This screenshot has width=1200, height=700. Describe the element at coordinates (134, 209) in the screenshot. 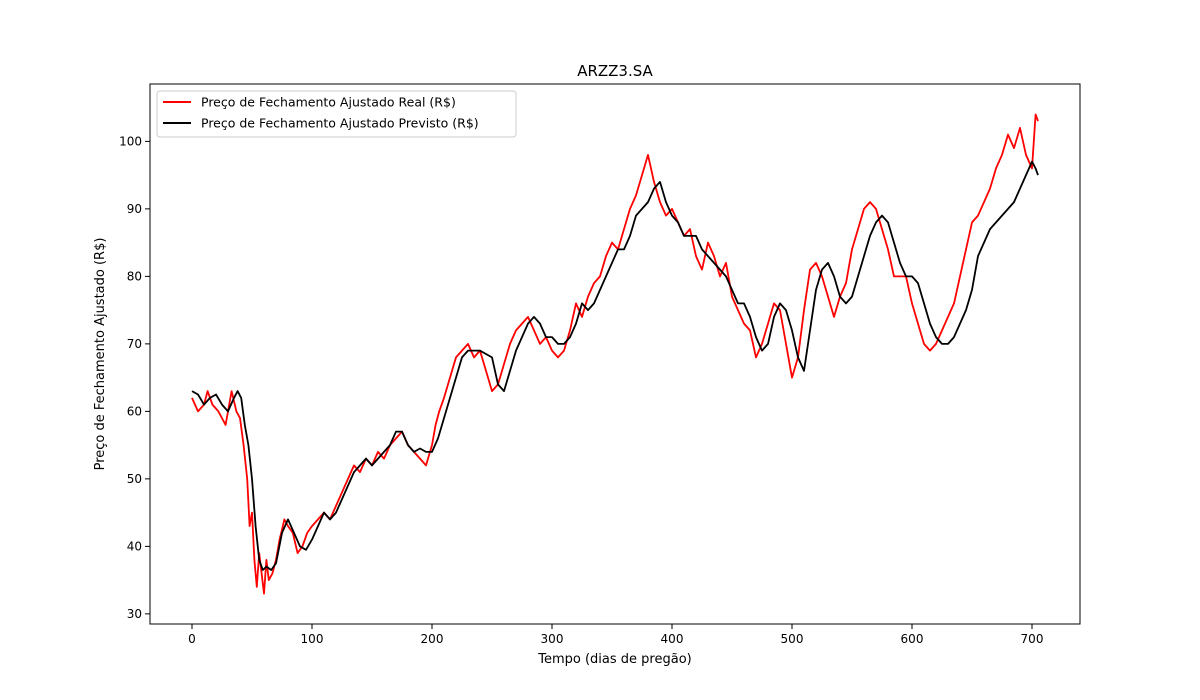

I see `y-tick-label: 90` at that location.